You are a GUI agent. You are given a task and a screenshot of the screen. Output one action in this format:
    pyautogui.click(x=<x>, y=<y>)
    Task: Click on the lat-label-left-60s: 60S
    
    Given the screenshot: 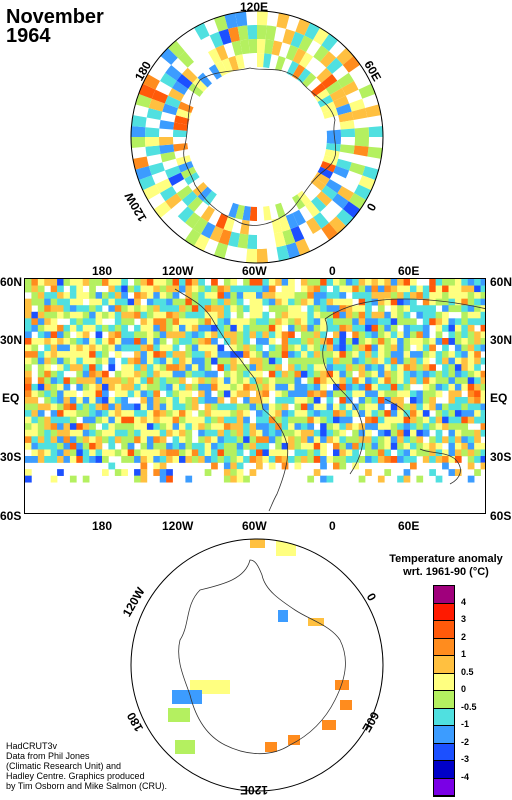 What is the action you would take?
    pyautogui.click(x=11, y=516)
    